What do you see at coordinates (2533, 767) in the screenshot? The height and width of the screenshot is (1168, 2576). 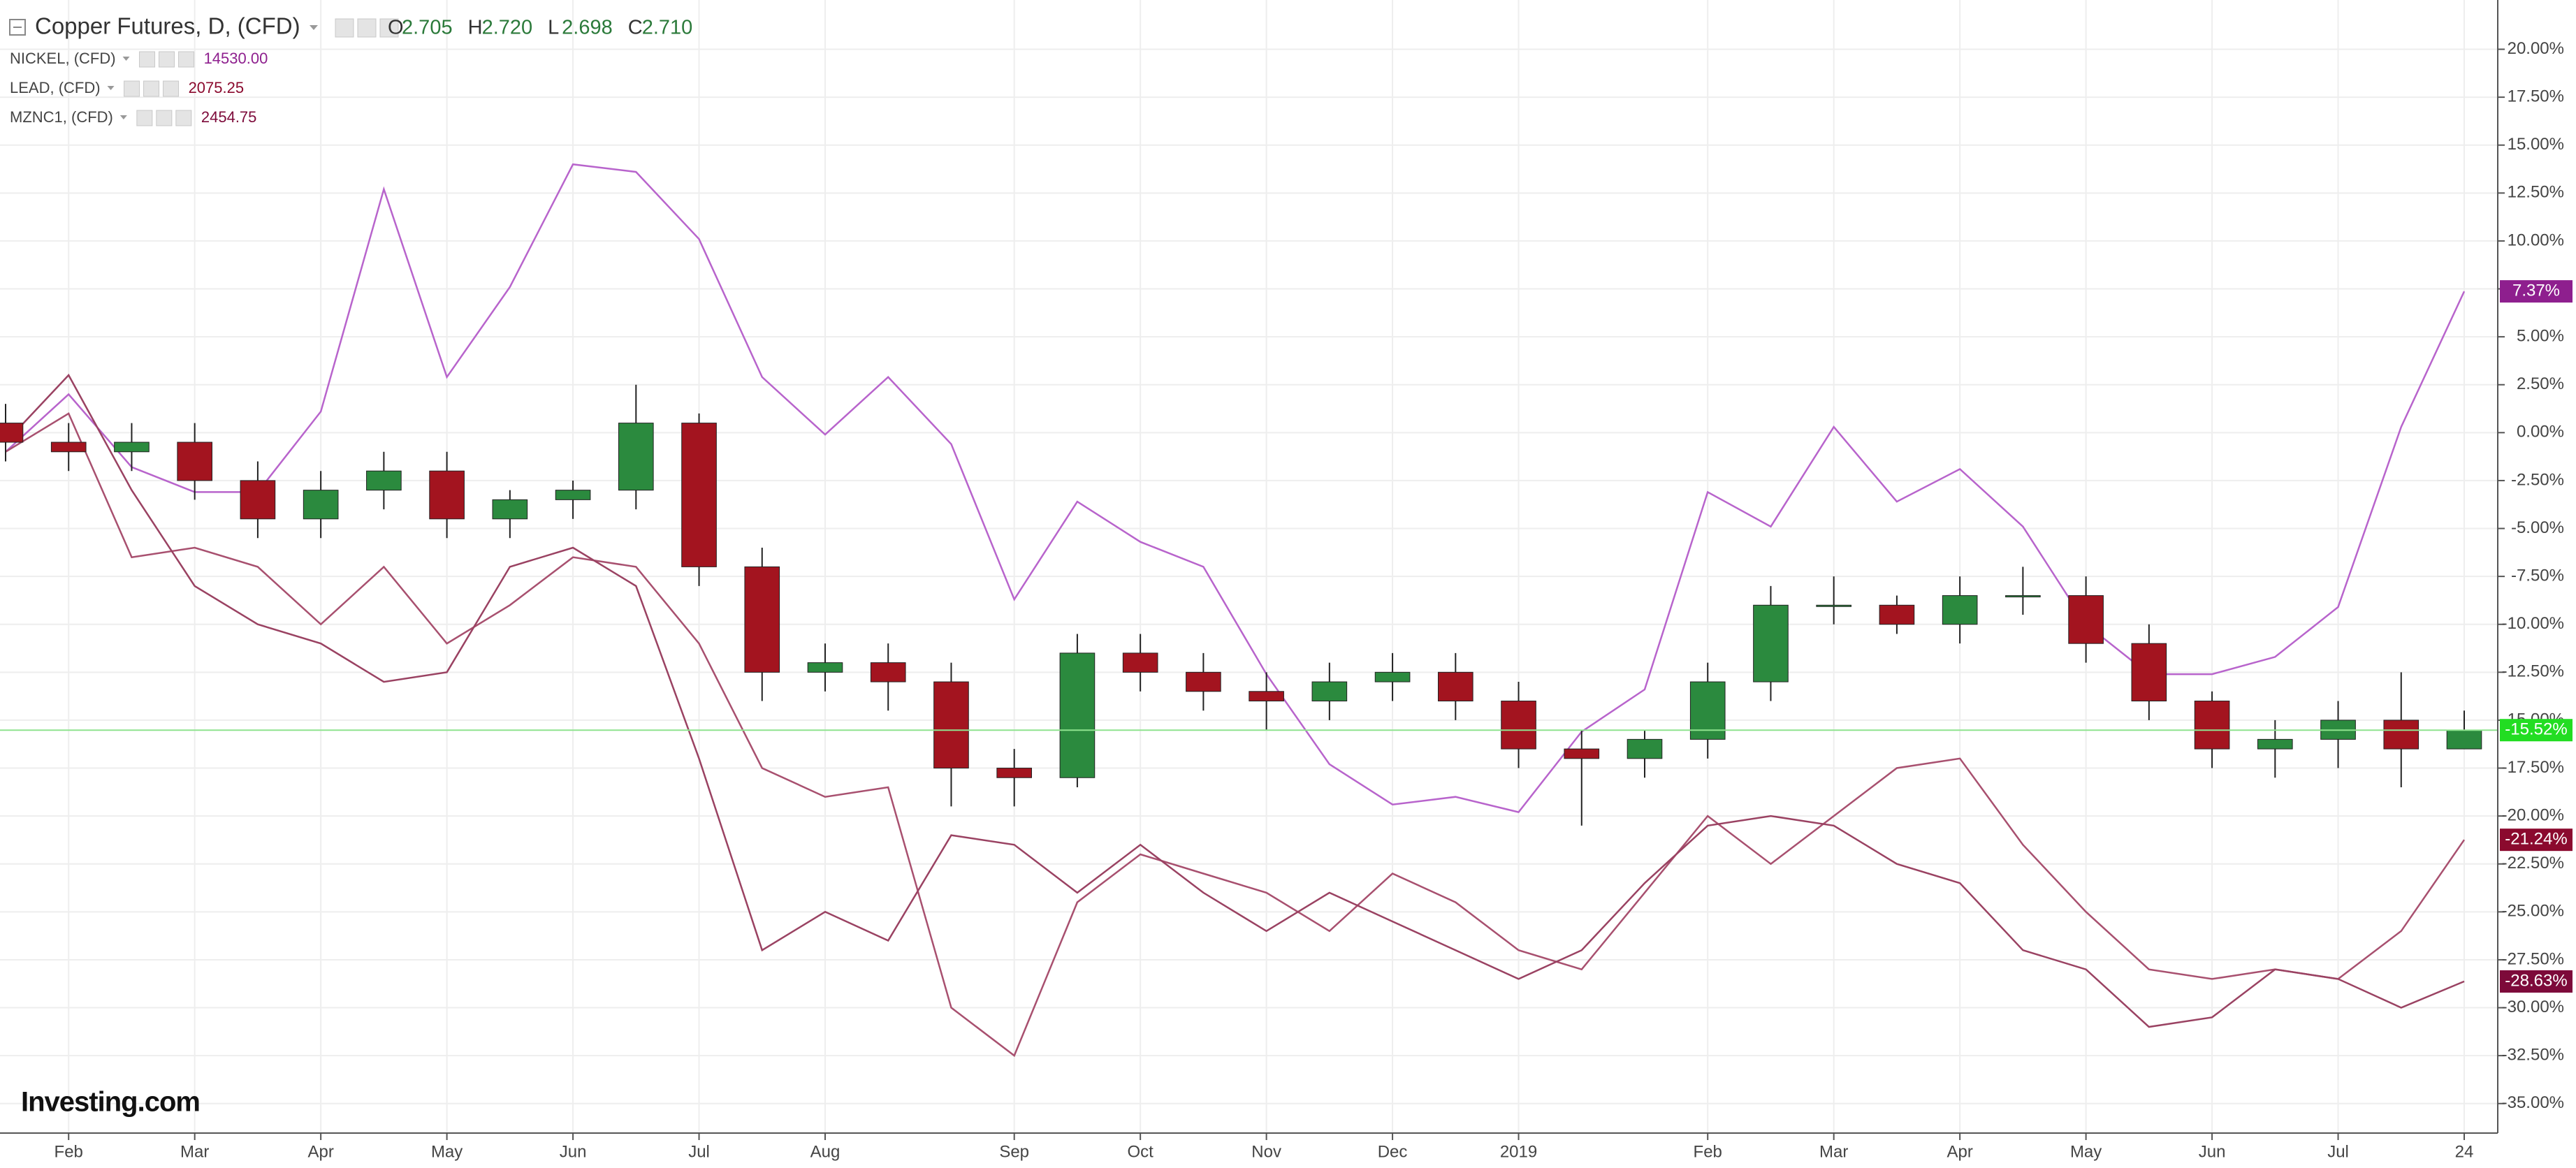 I see `y-tick-label: -17.50%` at bounding box center [2533, 767].